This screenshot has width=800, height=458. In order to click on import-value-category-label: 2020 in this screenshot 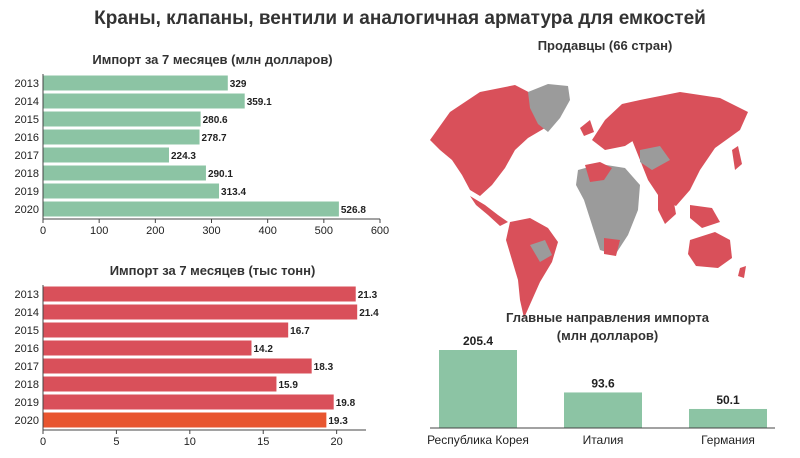, I will do `click(27, 210)`.